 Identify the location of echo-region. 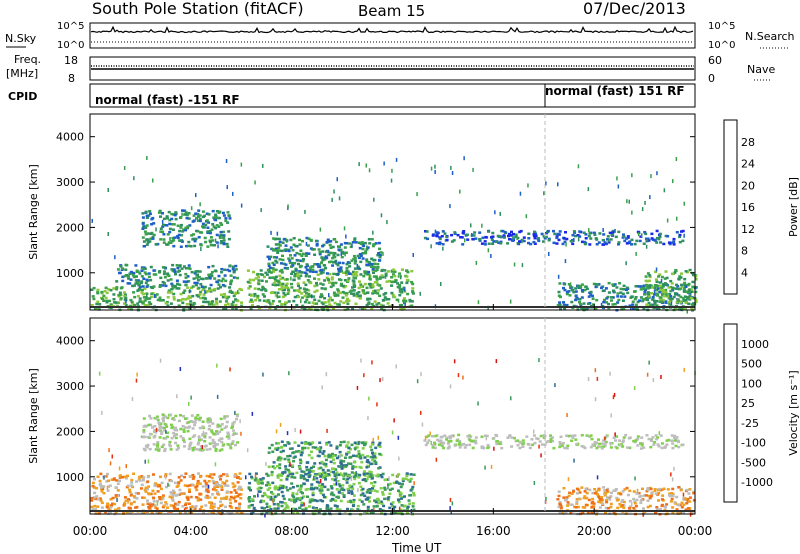
(324, 460).